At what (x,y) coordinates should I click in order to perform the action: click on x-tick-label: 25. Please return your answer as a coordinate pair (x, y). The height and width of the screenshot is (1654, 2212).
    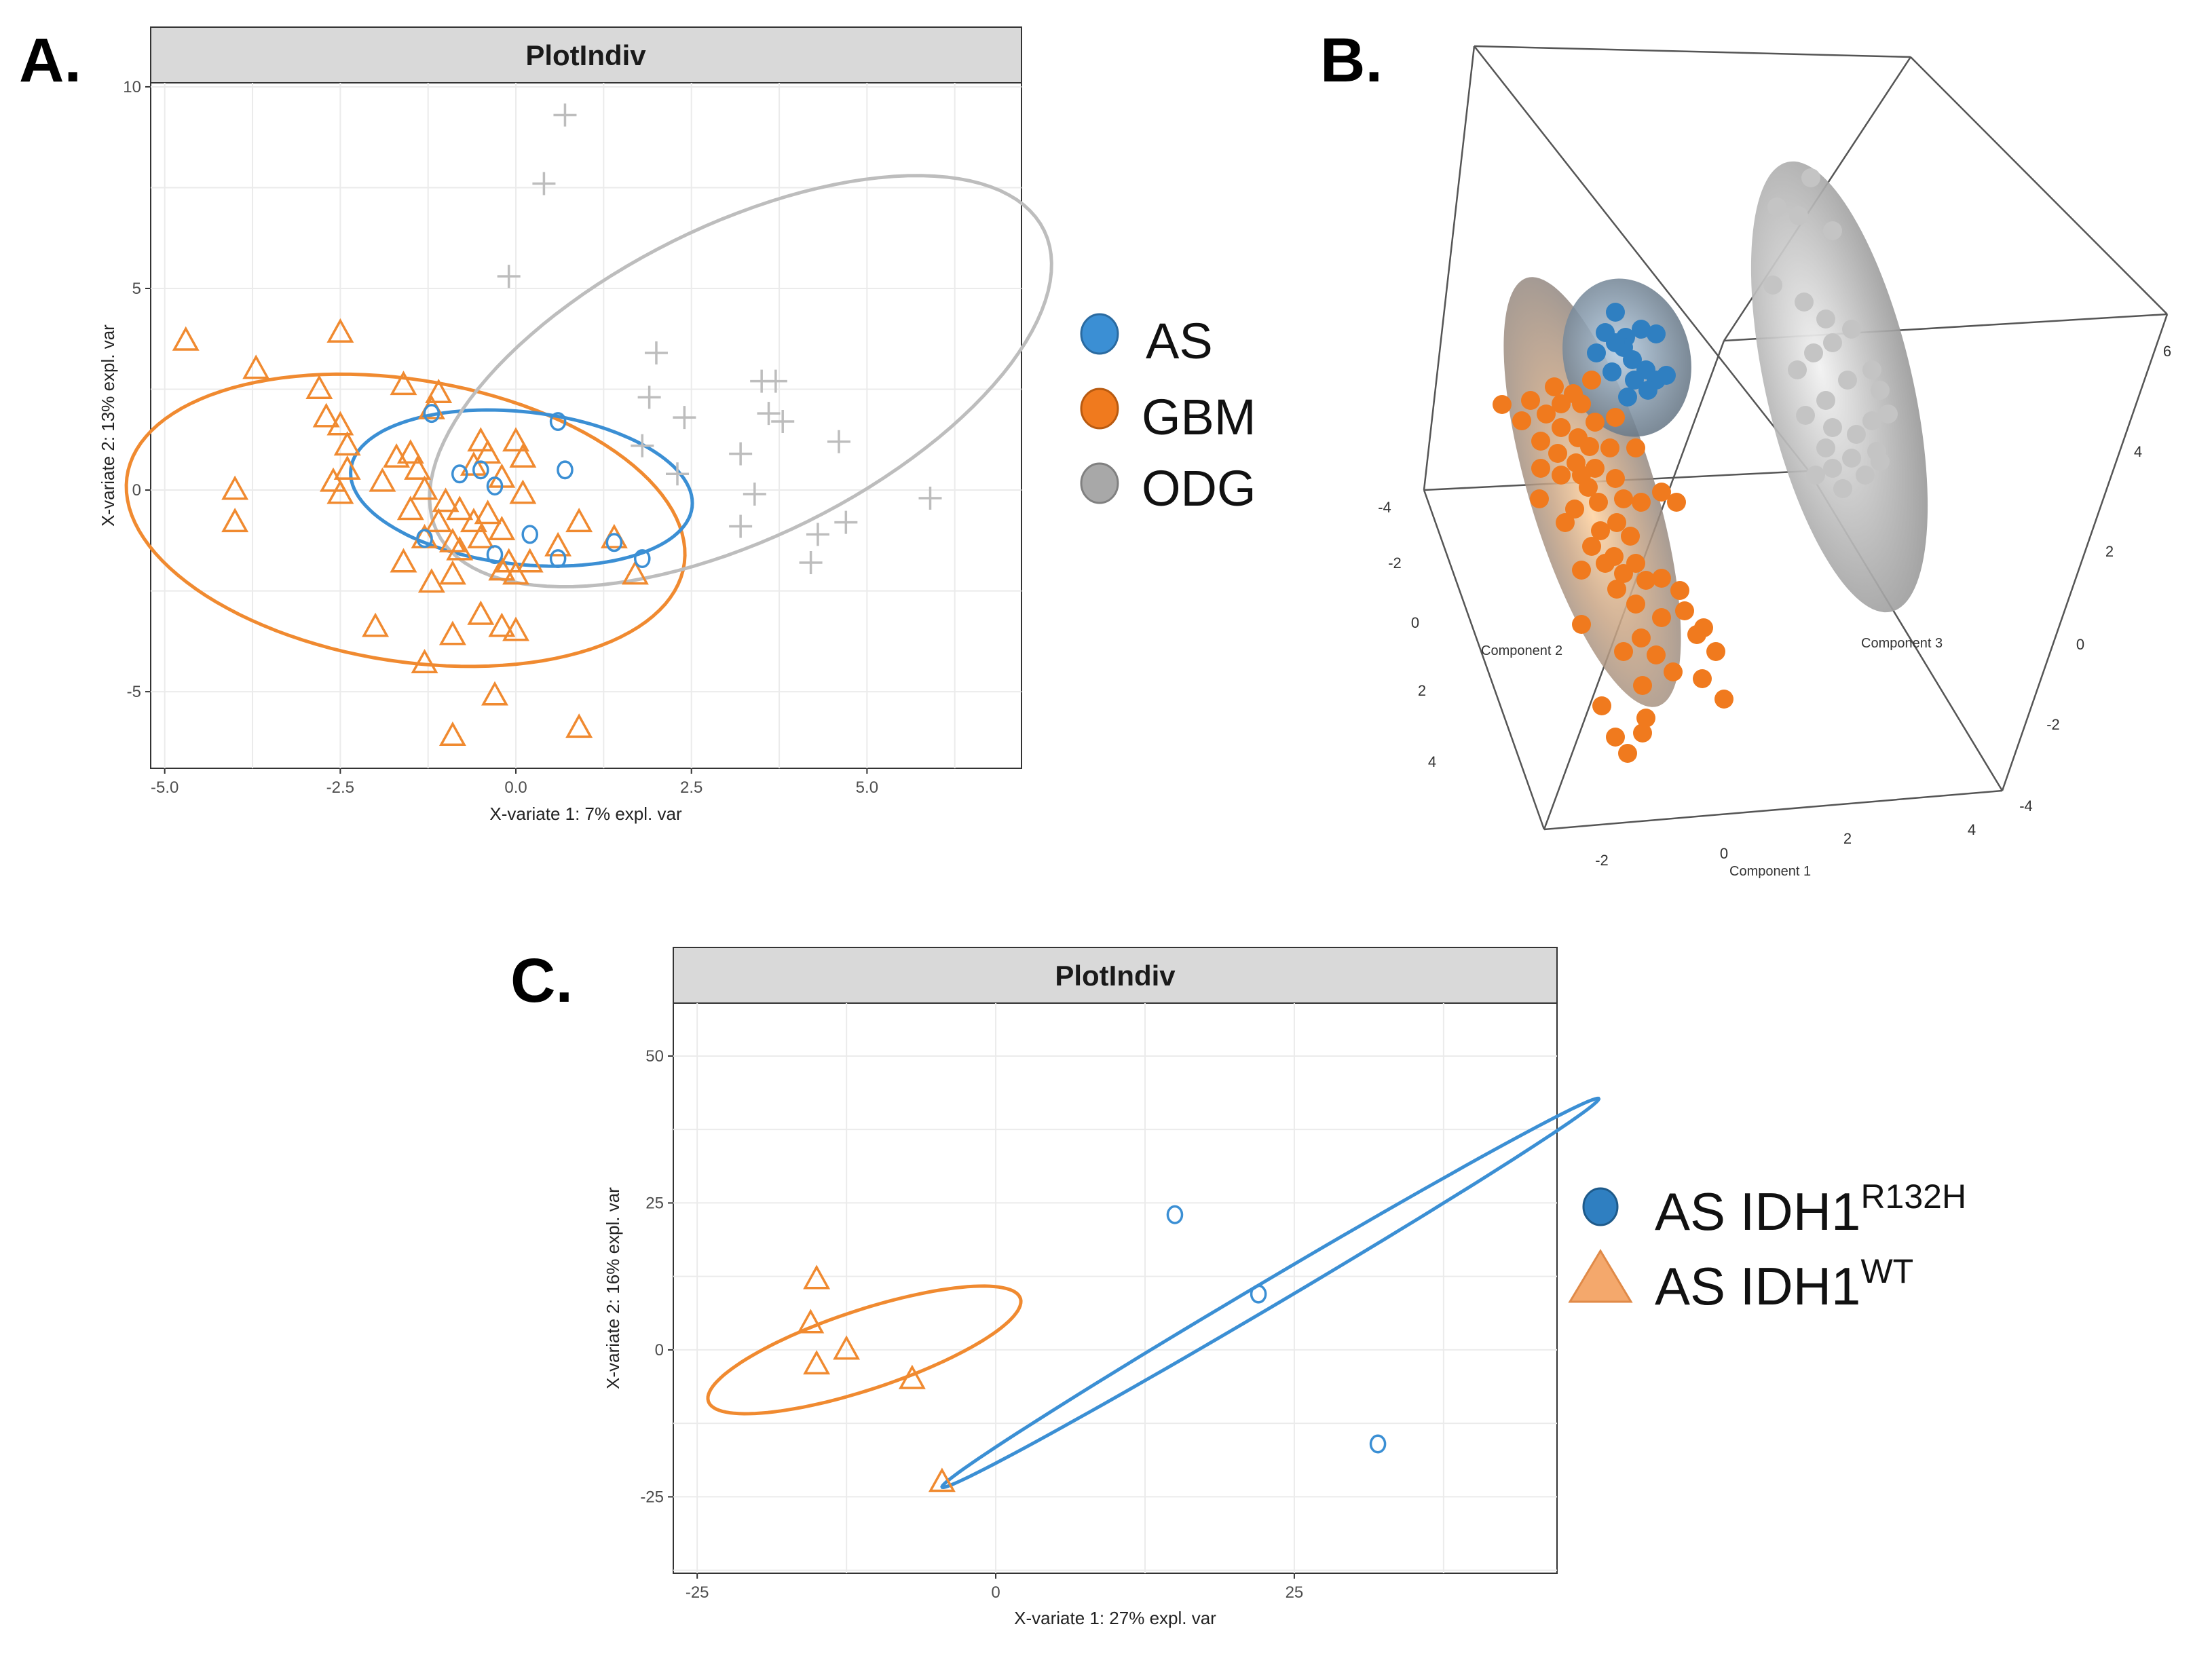
    Looking at the image, I should click on (1295, 1592).